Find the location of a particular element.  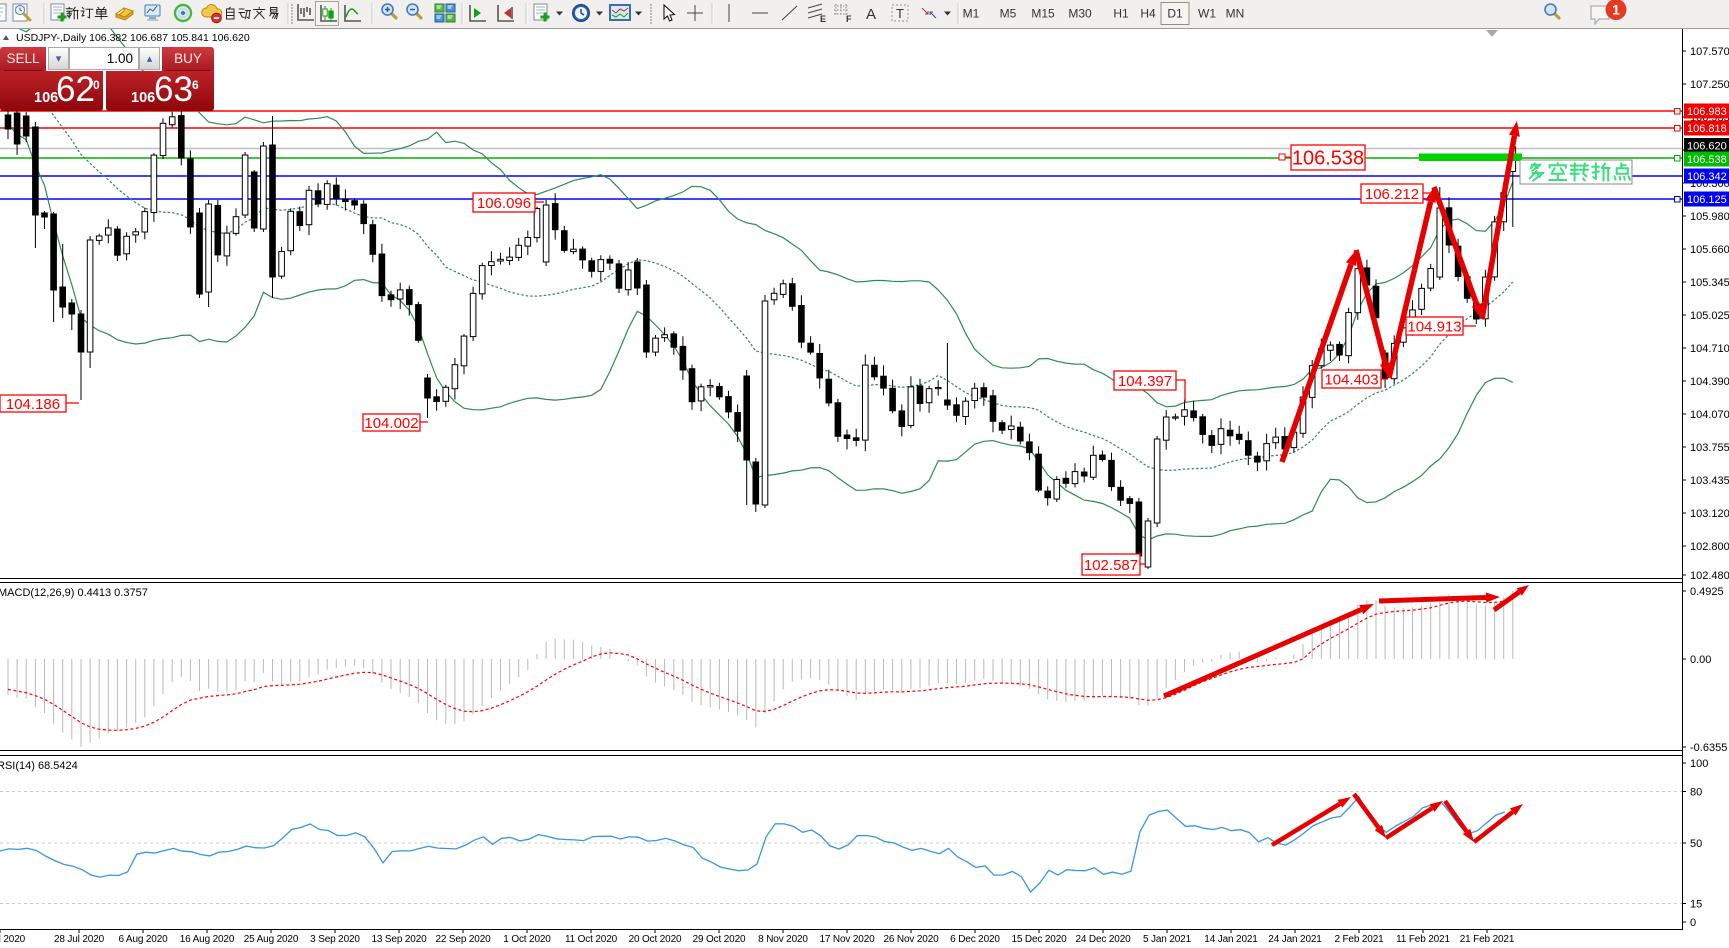

svg-text: 106.096 is located at coordinates (504, 203).